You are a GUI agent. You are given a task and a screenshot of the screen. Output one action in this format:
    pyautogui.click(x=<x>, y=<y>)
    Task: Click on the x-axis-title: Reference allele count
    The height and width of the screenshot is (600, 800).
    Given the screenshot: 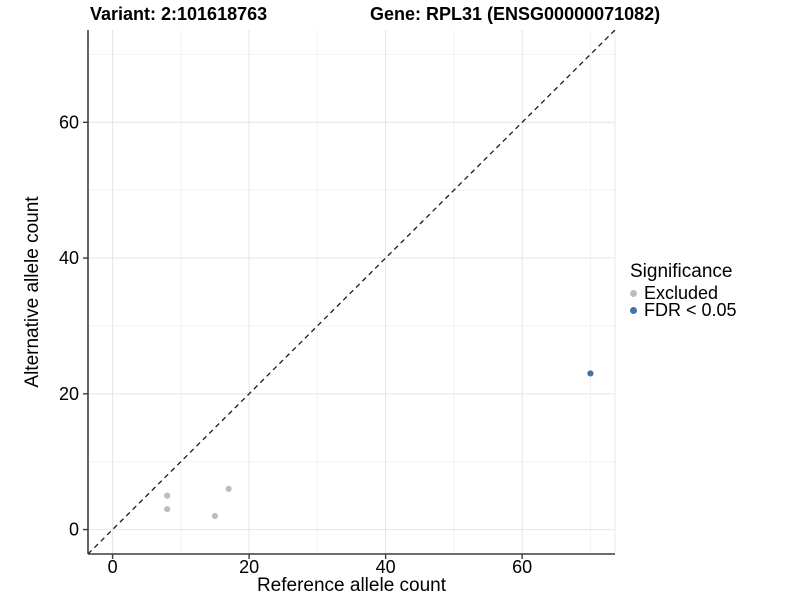 What is the action you would take?
    pyautogui.click(x=351, y=585)
    